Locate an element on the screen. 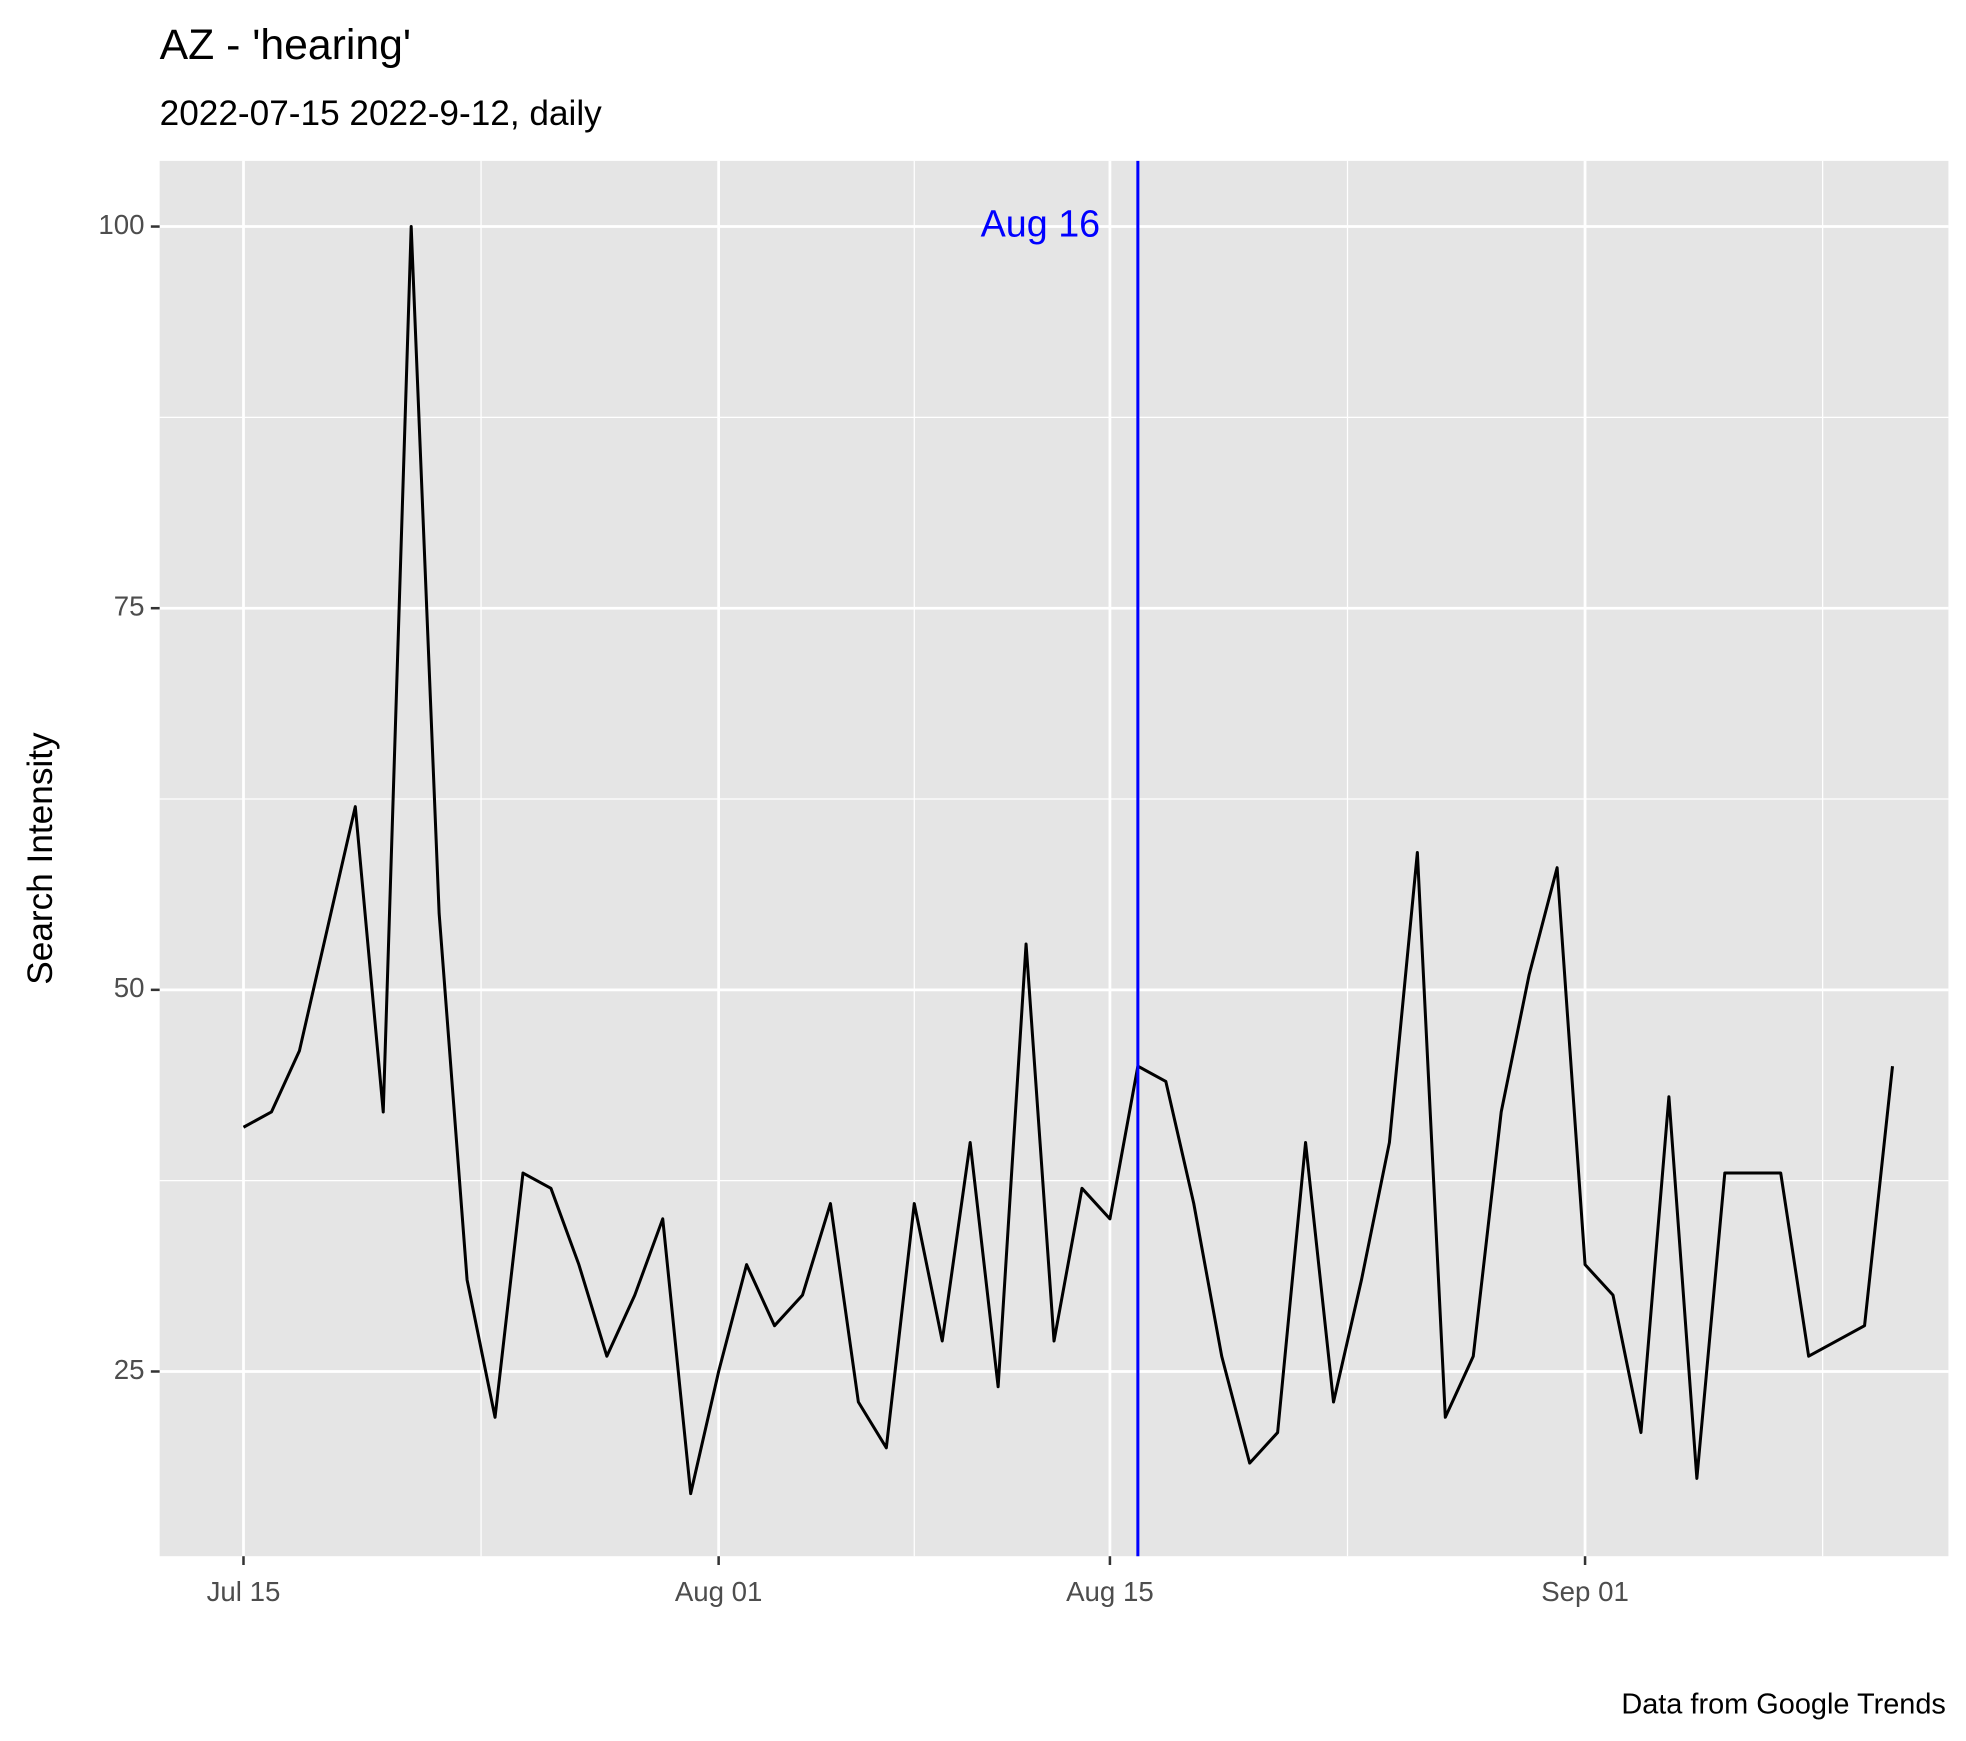  caption: Data from Google Trends is located at coordinates (1783, 1704).